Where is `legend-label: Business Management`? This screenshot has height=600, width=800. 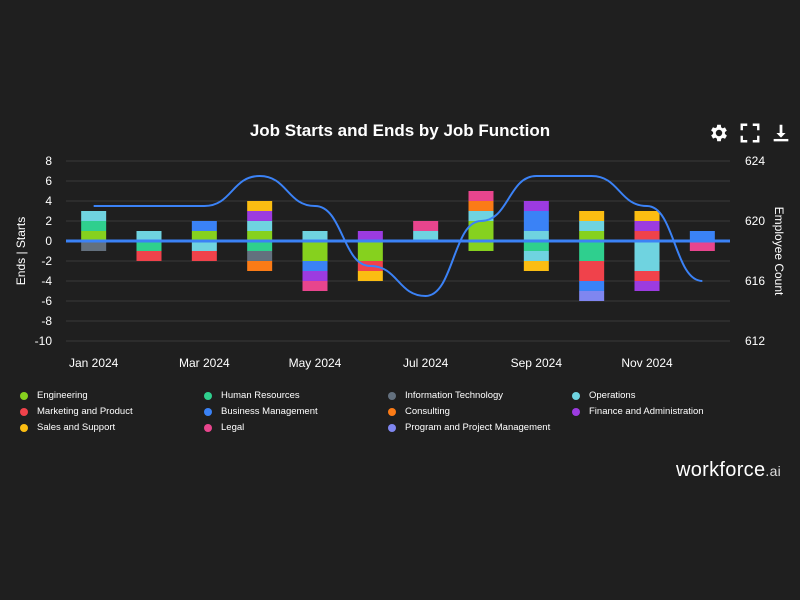 legend-label: Business Management is located at coordinates (269, 411).